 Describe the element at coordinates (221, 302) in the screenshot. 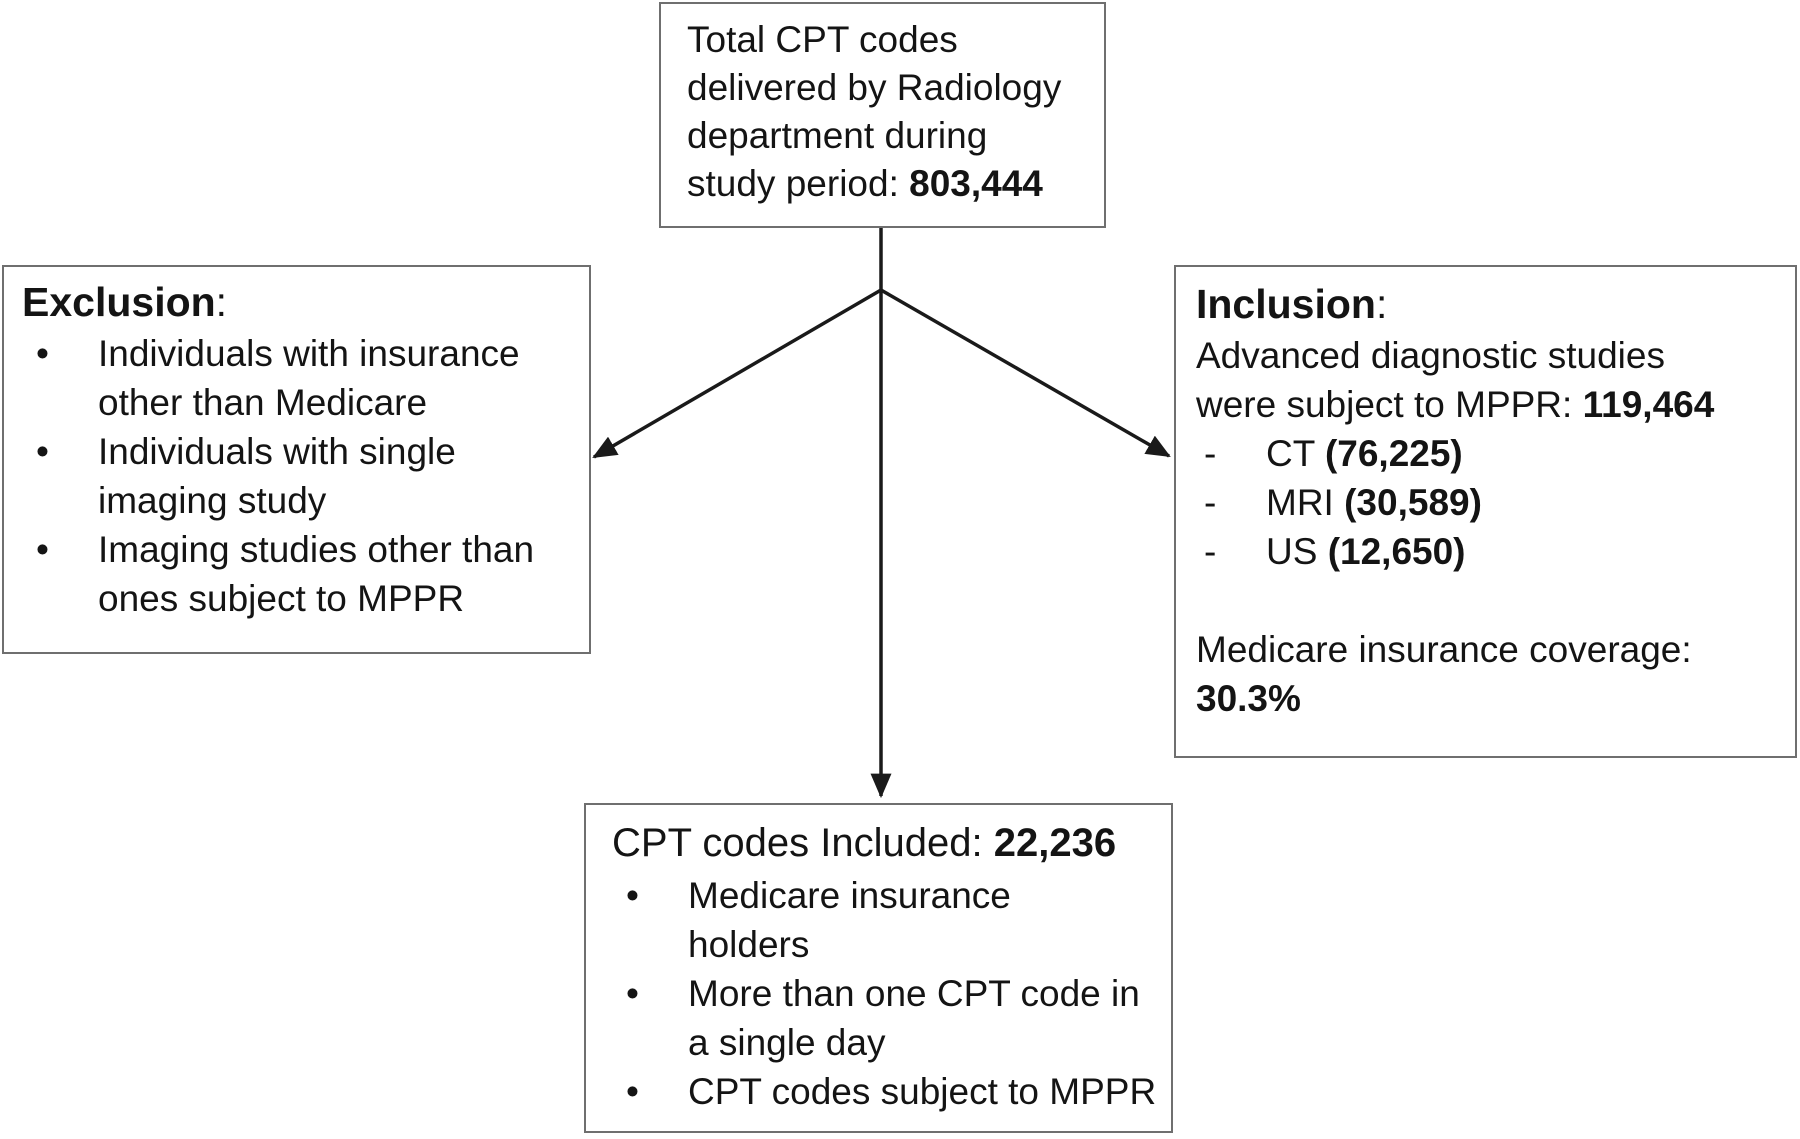

I see `exclusion-title-colon: :` at that location.